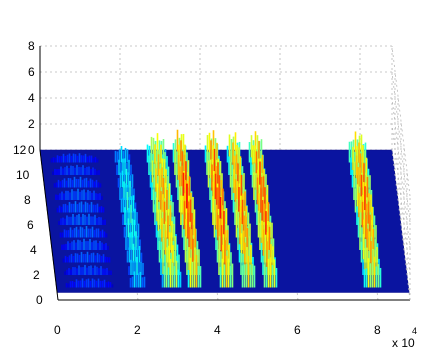 The height and width of the screenshot is (354, 438). I want to click on z-tick-label: 8, so click(31, 46).